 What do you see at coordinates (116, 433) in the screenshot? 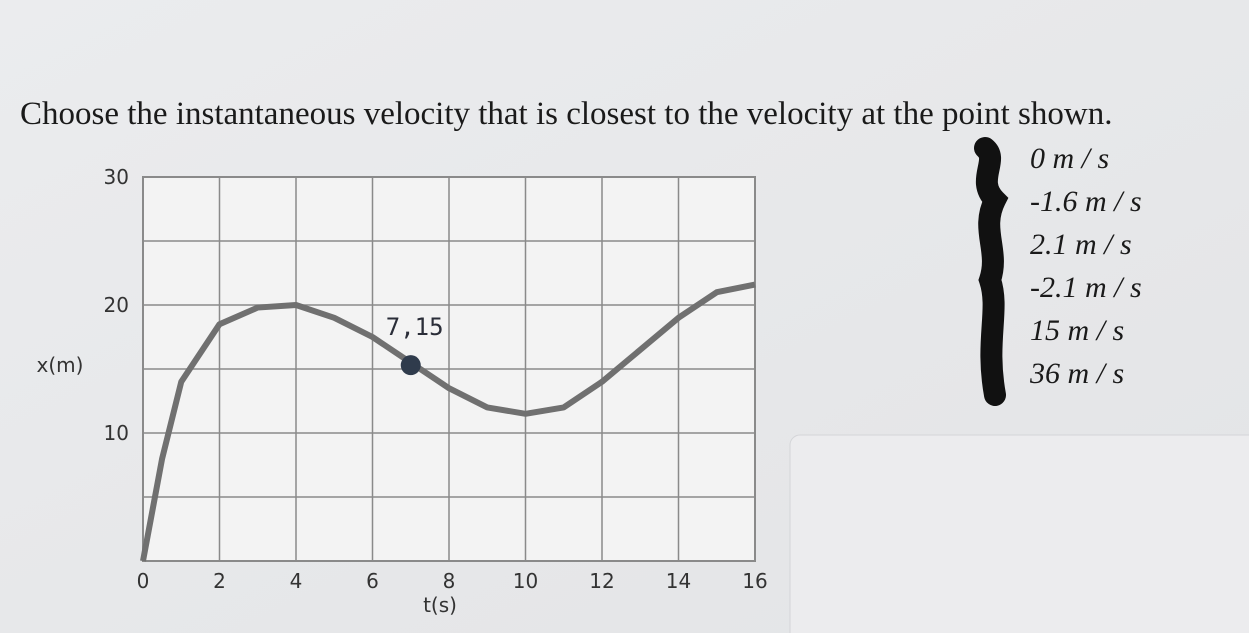
I see `y-tick-label: 10` at bounding box center [116, 433].